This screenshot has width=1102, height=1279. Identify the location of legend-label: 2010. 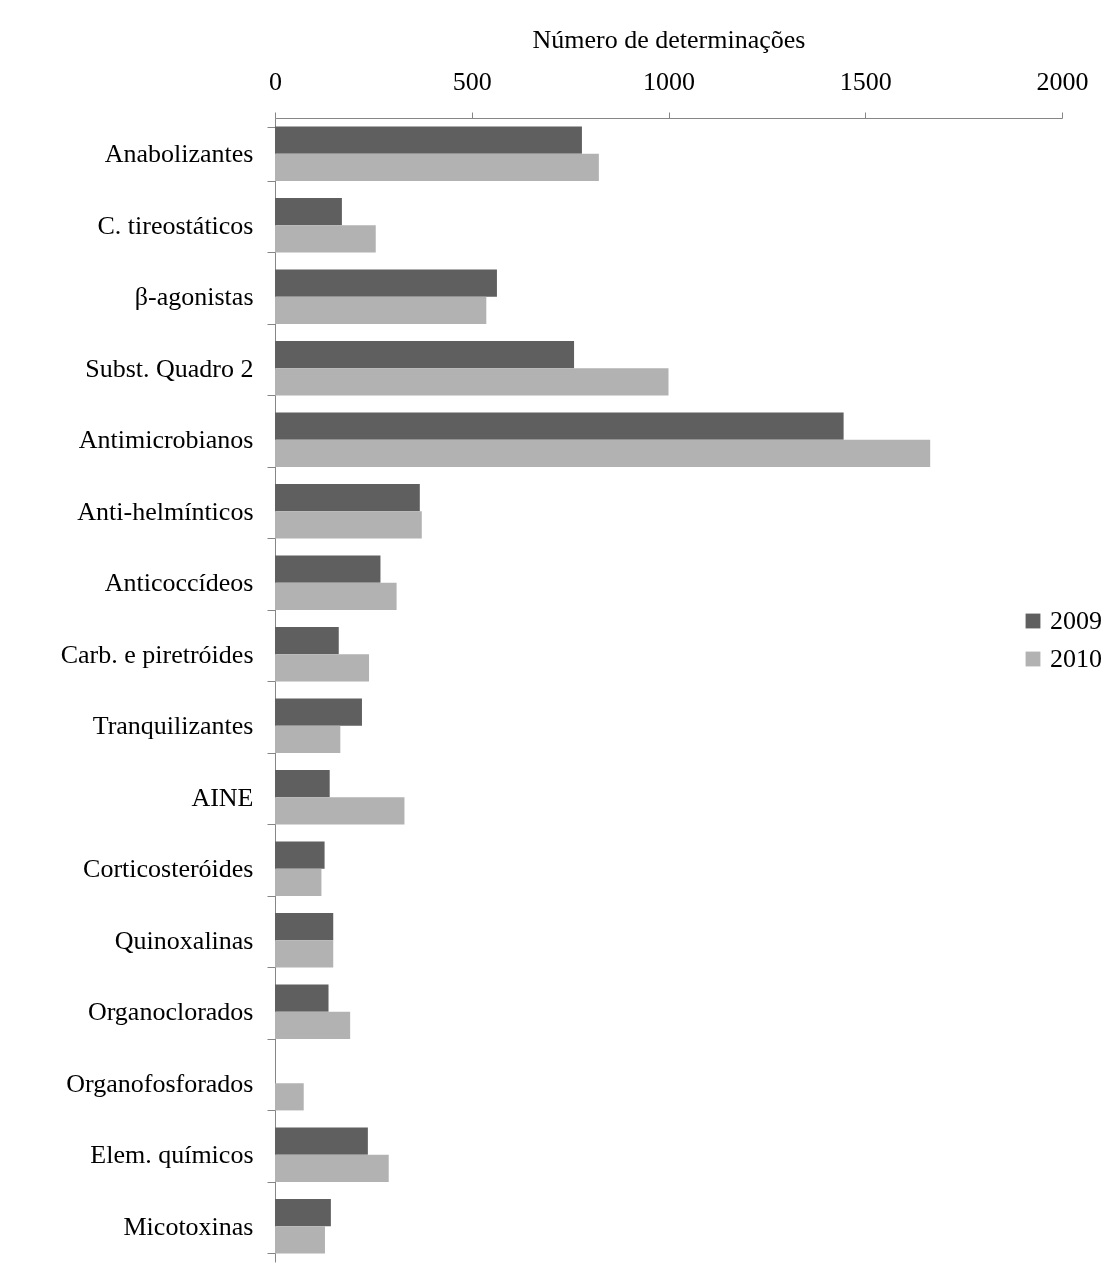
(1076, 658).